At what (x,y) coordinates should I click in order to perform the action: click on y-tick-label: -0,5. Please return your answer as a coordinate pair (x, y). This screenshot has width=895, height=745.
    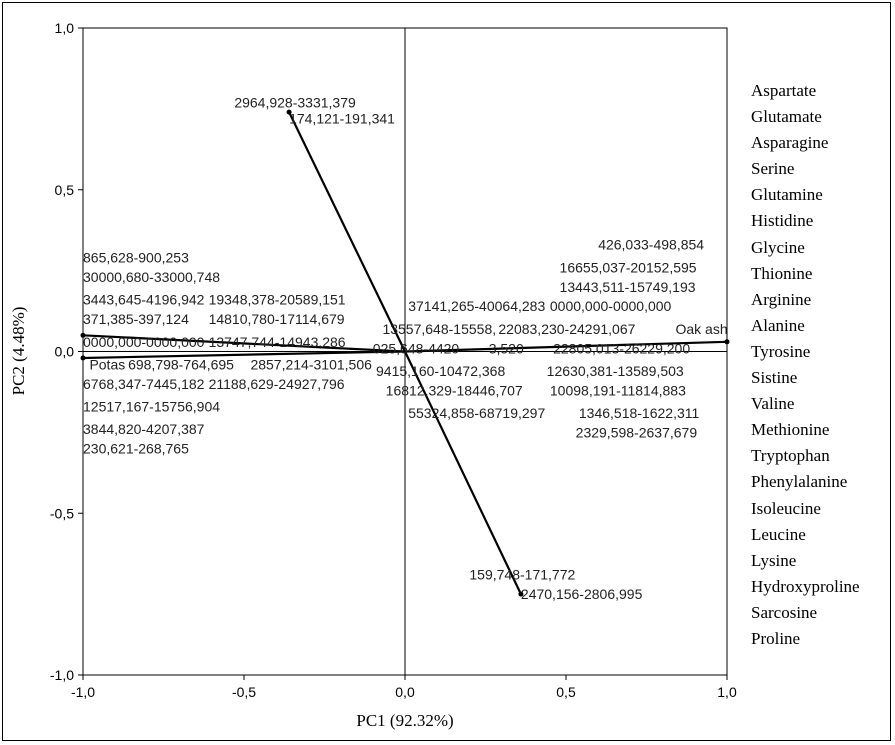
    Looking at the image, I should click on (62, 513).